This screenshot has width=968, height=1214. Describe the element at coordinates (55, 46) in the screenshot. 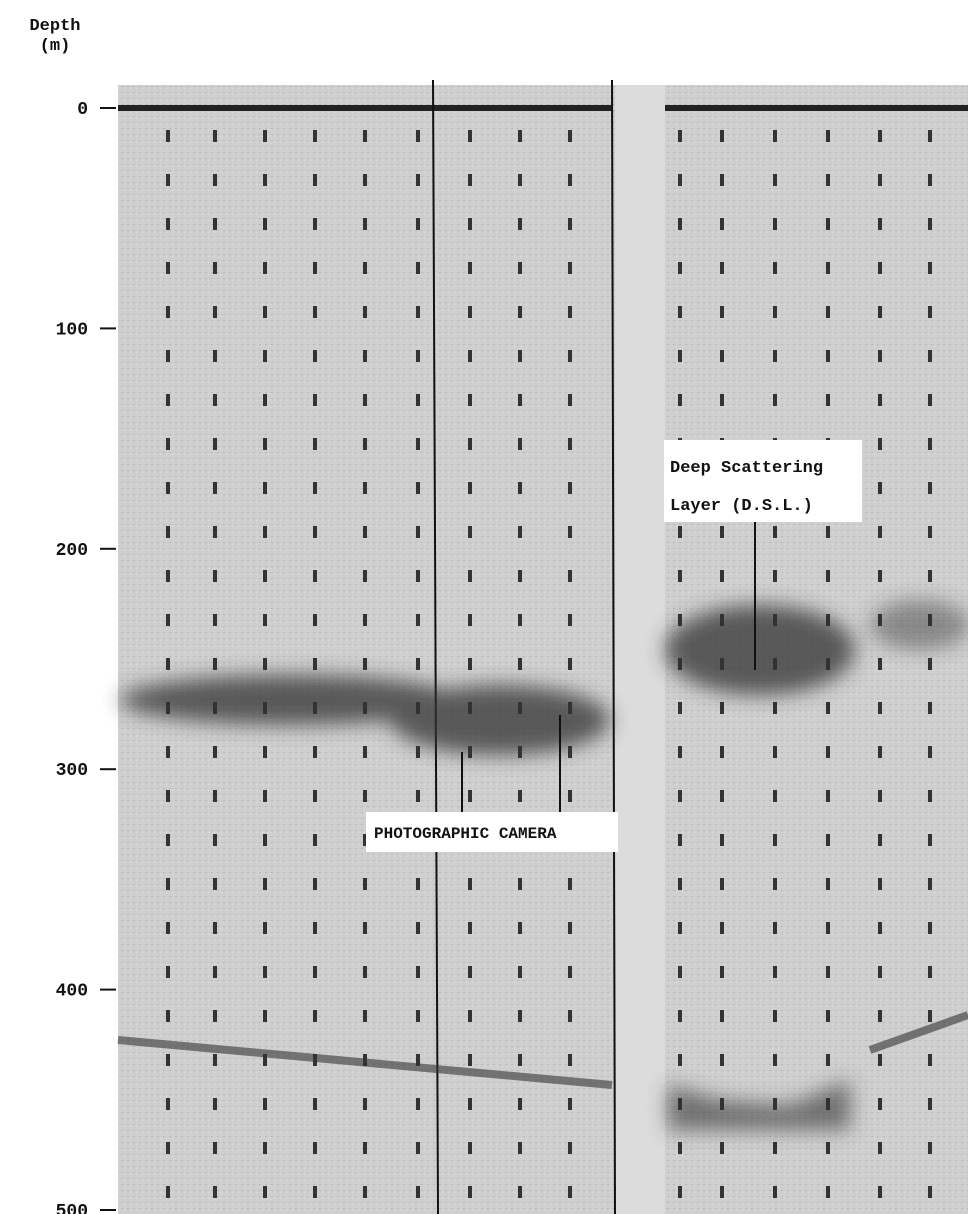

I see `axis-title: (m)` at that location.